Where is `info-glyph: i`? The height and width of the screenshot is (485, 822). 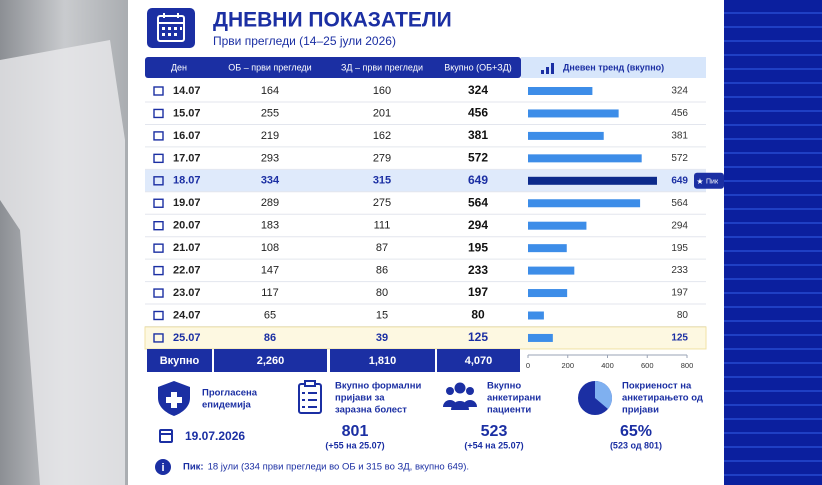
info-glyph: i is located at coordinates (162, 468).